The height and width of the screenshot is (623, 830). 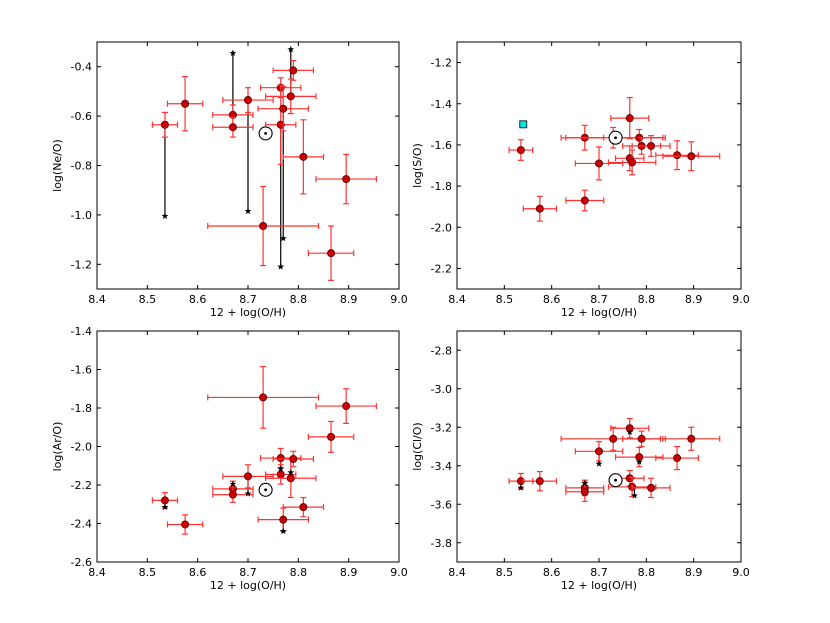 What do you see at coordinates (81, 215) in the screenshot?
I see `y-tick-label: -1.0` at bounding box center [81, 215].